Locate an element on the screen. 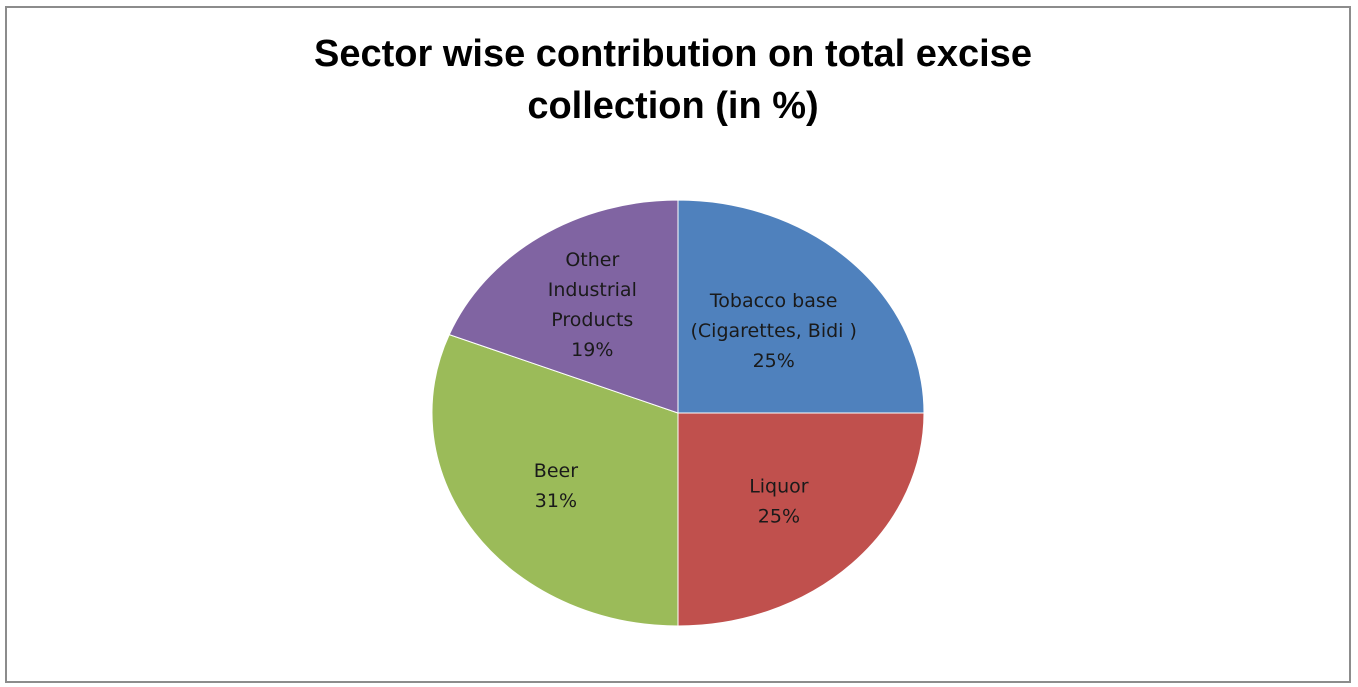  pie-slice-label-line: (Cigarettes, Bidi ) is located at coordinates (773, 331).